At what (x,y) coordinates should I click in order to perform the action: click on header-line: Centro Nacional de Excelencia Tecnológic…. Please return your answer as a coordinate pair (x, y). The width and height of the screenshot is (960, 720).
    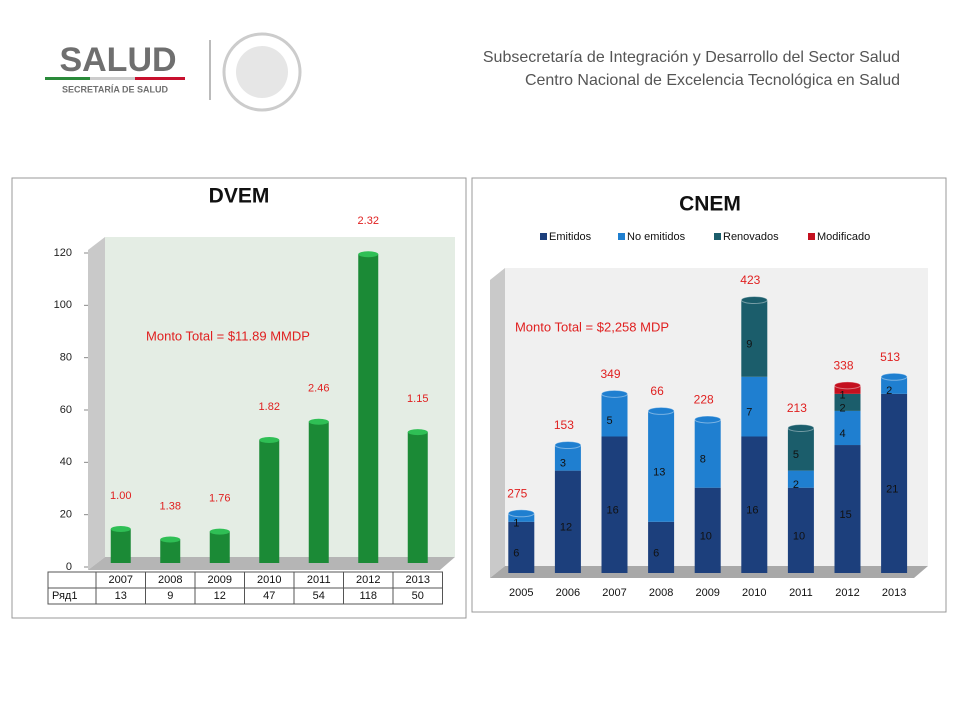
    Looking at the image, I should click on (712, 80).